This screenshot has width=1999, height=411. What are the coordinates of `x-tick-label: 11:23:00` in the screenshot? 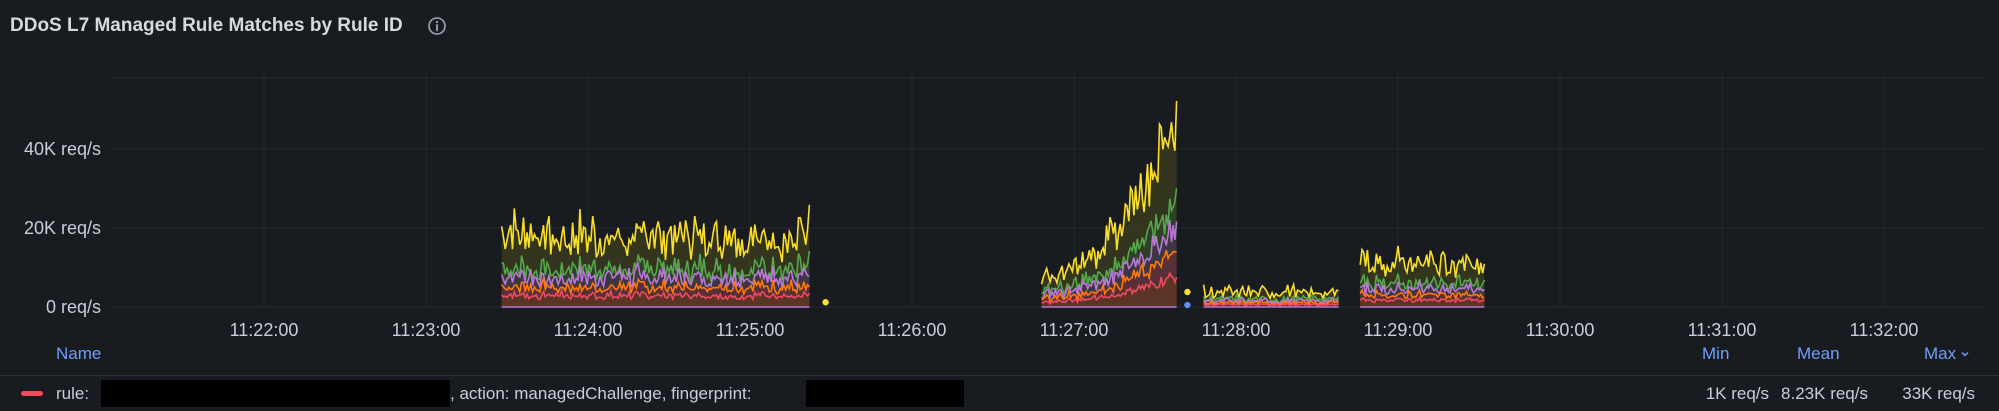 It's located at (426, 330).